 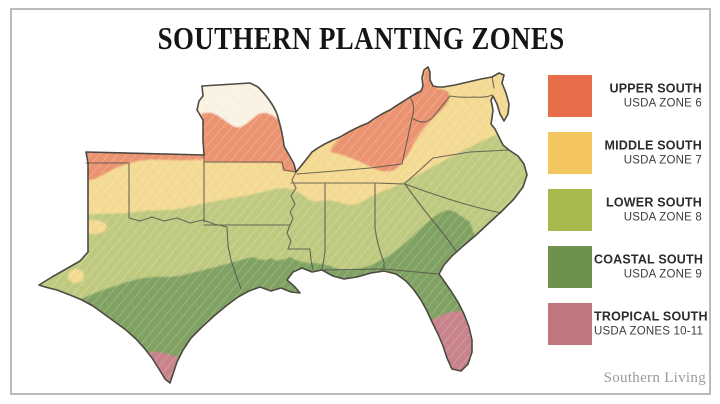 What do you see at coordinates (662, 103) in the screenshot?
I see `legend-usda-zone: USDA ZONE 6` at bounding box center [662, 103].